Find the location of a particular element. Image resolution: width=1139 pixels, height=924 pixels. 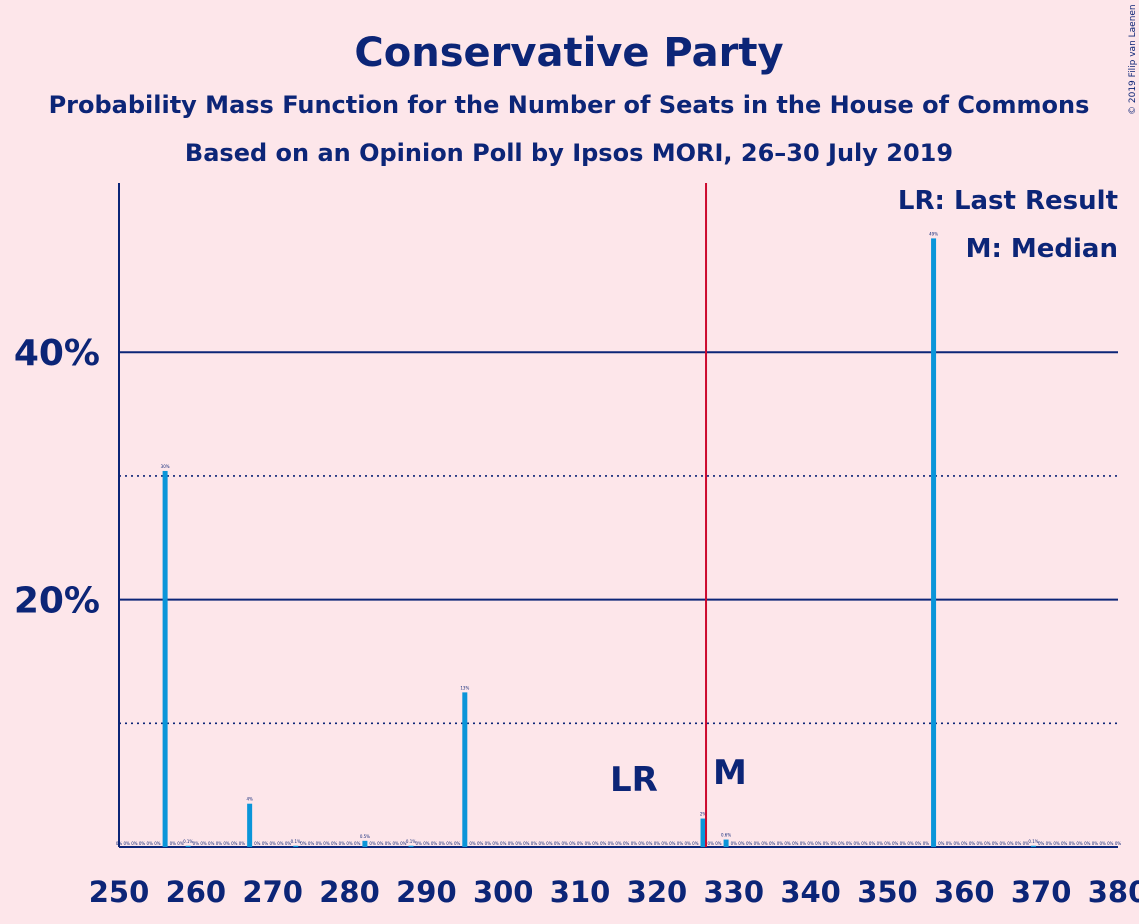

x-tick-label-11: 360 is located at coordinates (964, 892).